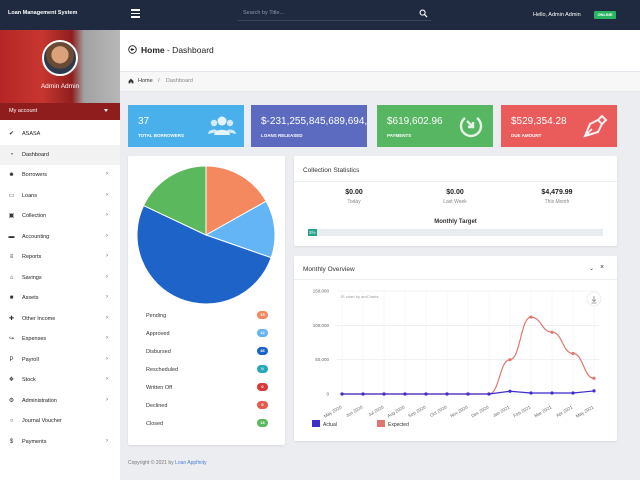 This screenshot has height=480, width=640. I want to click on profile-header: Admin Admin, so click(60, 66).